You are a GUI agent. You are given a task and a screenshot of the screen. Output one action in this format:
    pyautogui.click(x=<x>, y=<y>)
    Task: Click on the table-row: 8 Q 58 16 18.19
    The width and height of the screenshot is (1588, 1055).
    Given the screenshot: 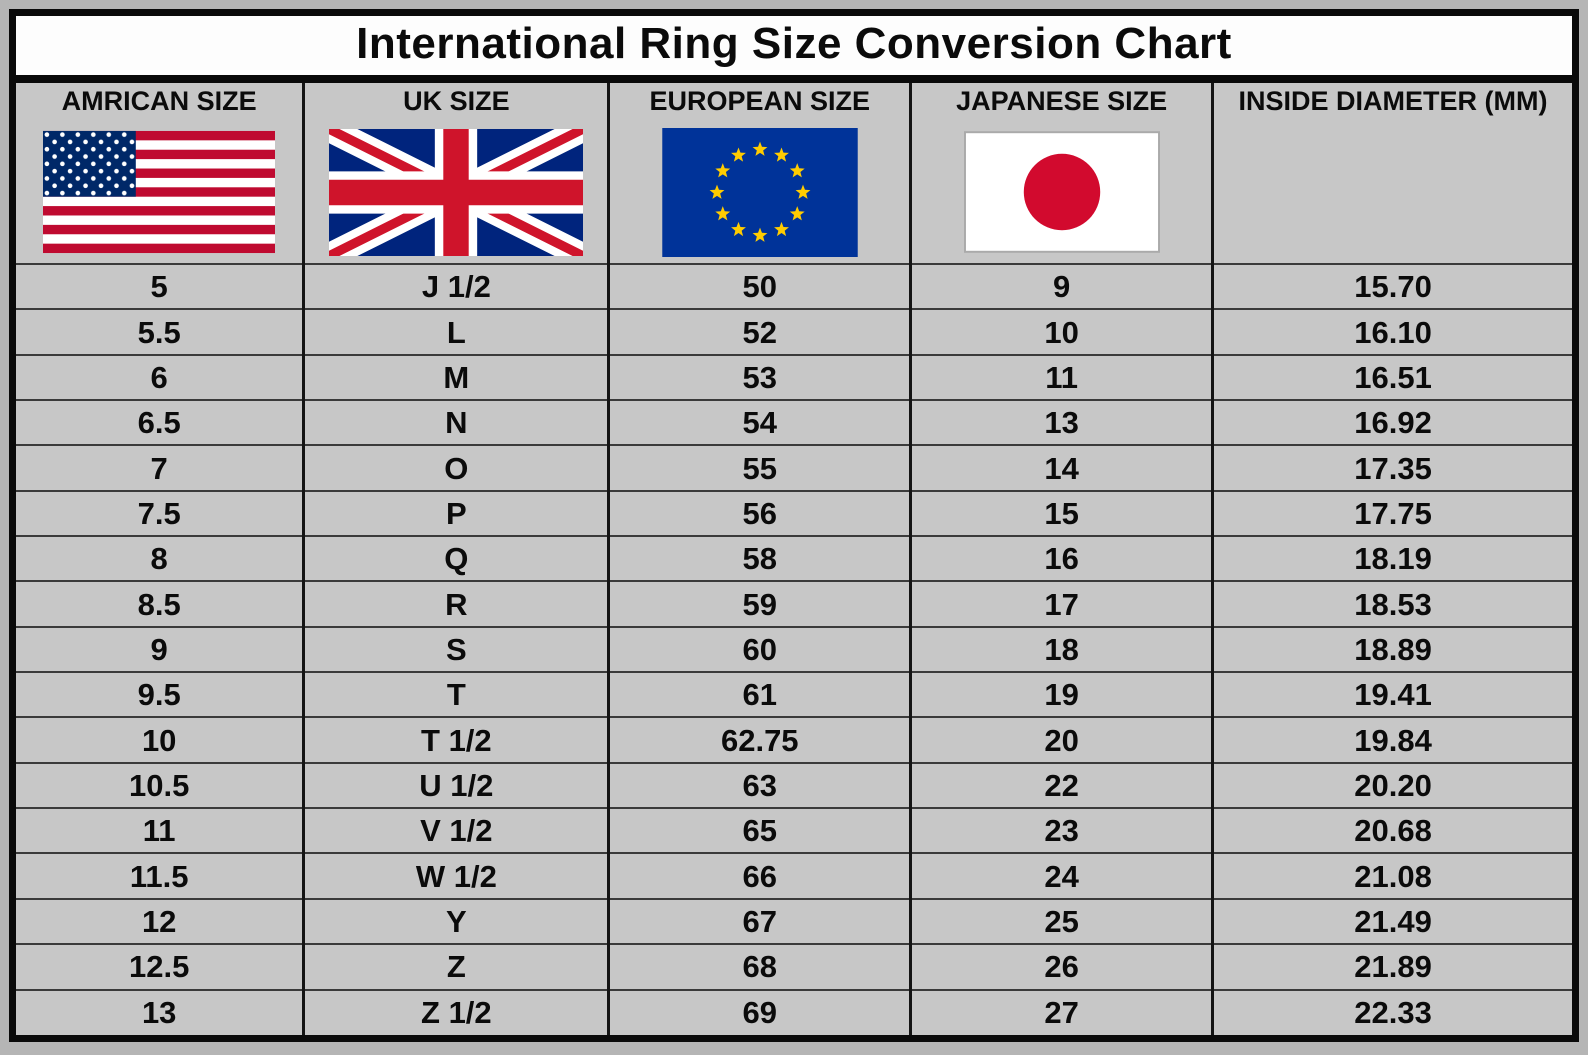 What is the action you would take?
    pyautogui.click(x=794, y=558)
    